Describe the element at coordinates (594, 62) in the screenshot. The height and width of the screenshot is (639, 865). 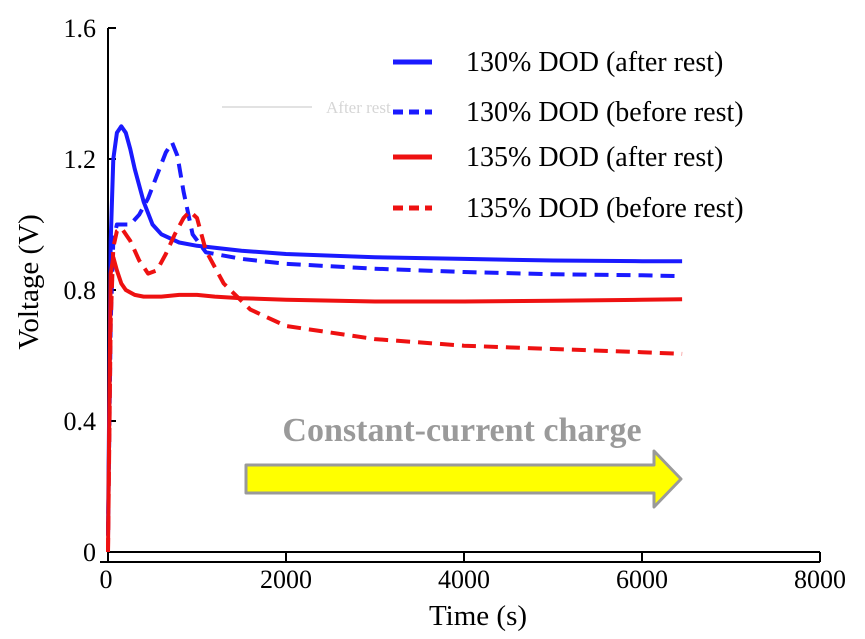
I see `legend-label-1: 130% DOD (after rest)` at that location.